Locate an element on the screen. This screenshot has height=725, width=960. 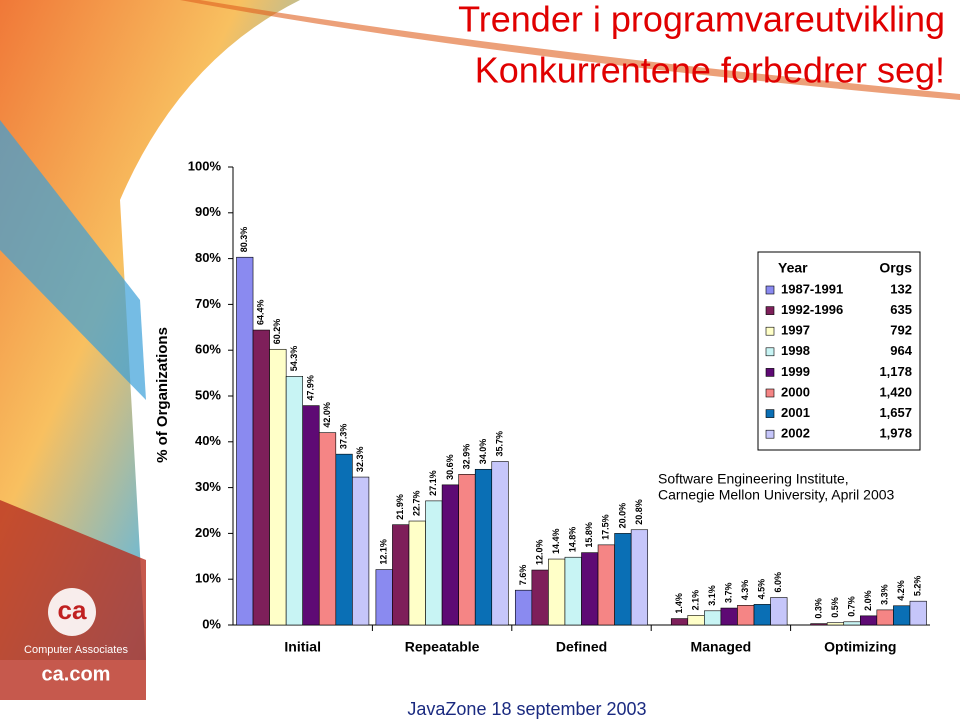
value-label: 0.5% is located at coordinates (835, 607).